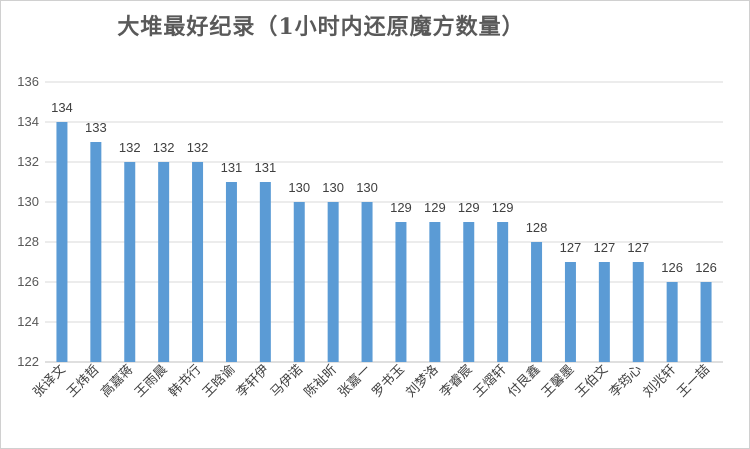 The height and width of the screenshot is (449, 750). I want to click on category-label: 王熠轩, so click(490, 381).